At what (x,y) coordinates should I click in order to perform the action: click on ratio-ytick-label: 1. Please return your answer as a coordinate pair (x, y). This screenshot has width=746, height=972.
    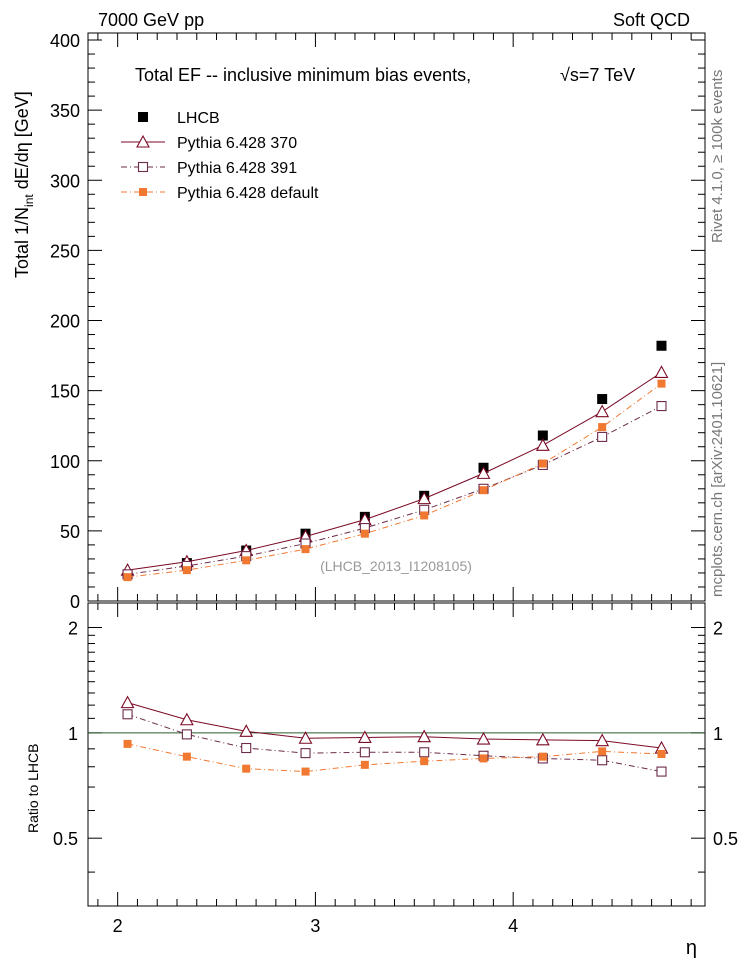
    Looking at the image, I should click on (73, 734).